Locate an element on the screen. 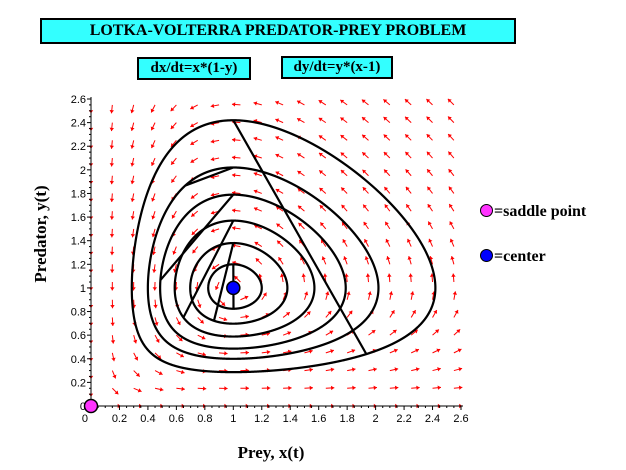 Image resolution: width=626 pixels, height=470 pixels. legend-saddle-label: =saddle point is located at coordinates (540, 211).